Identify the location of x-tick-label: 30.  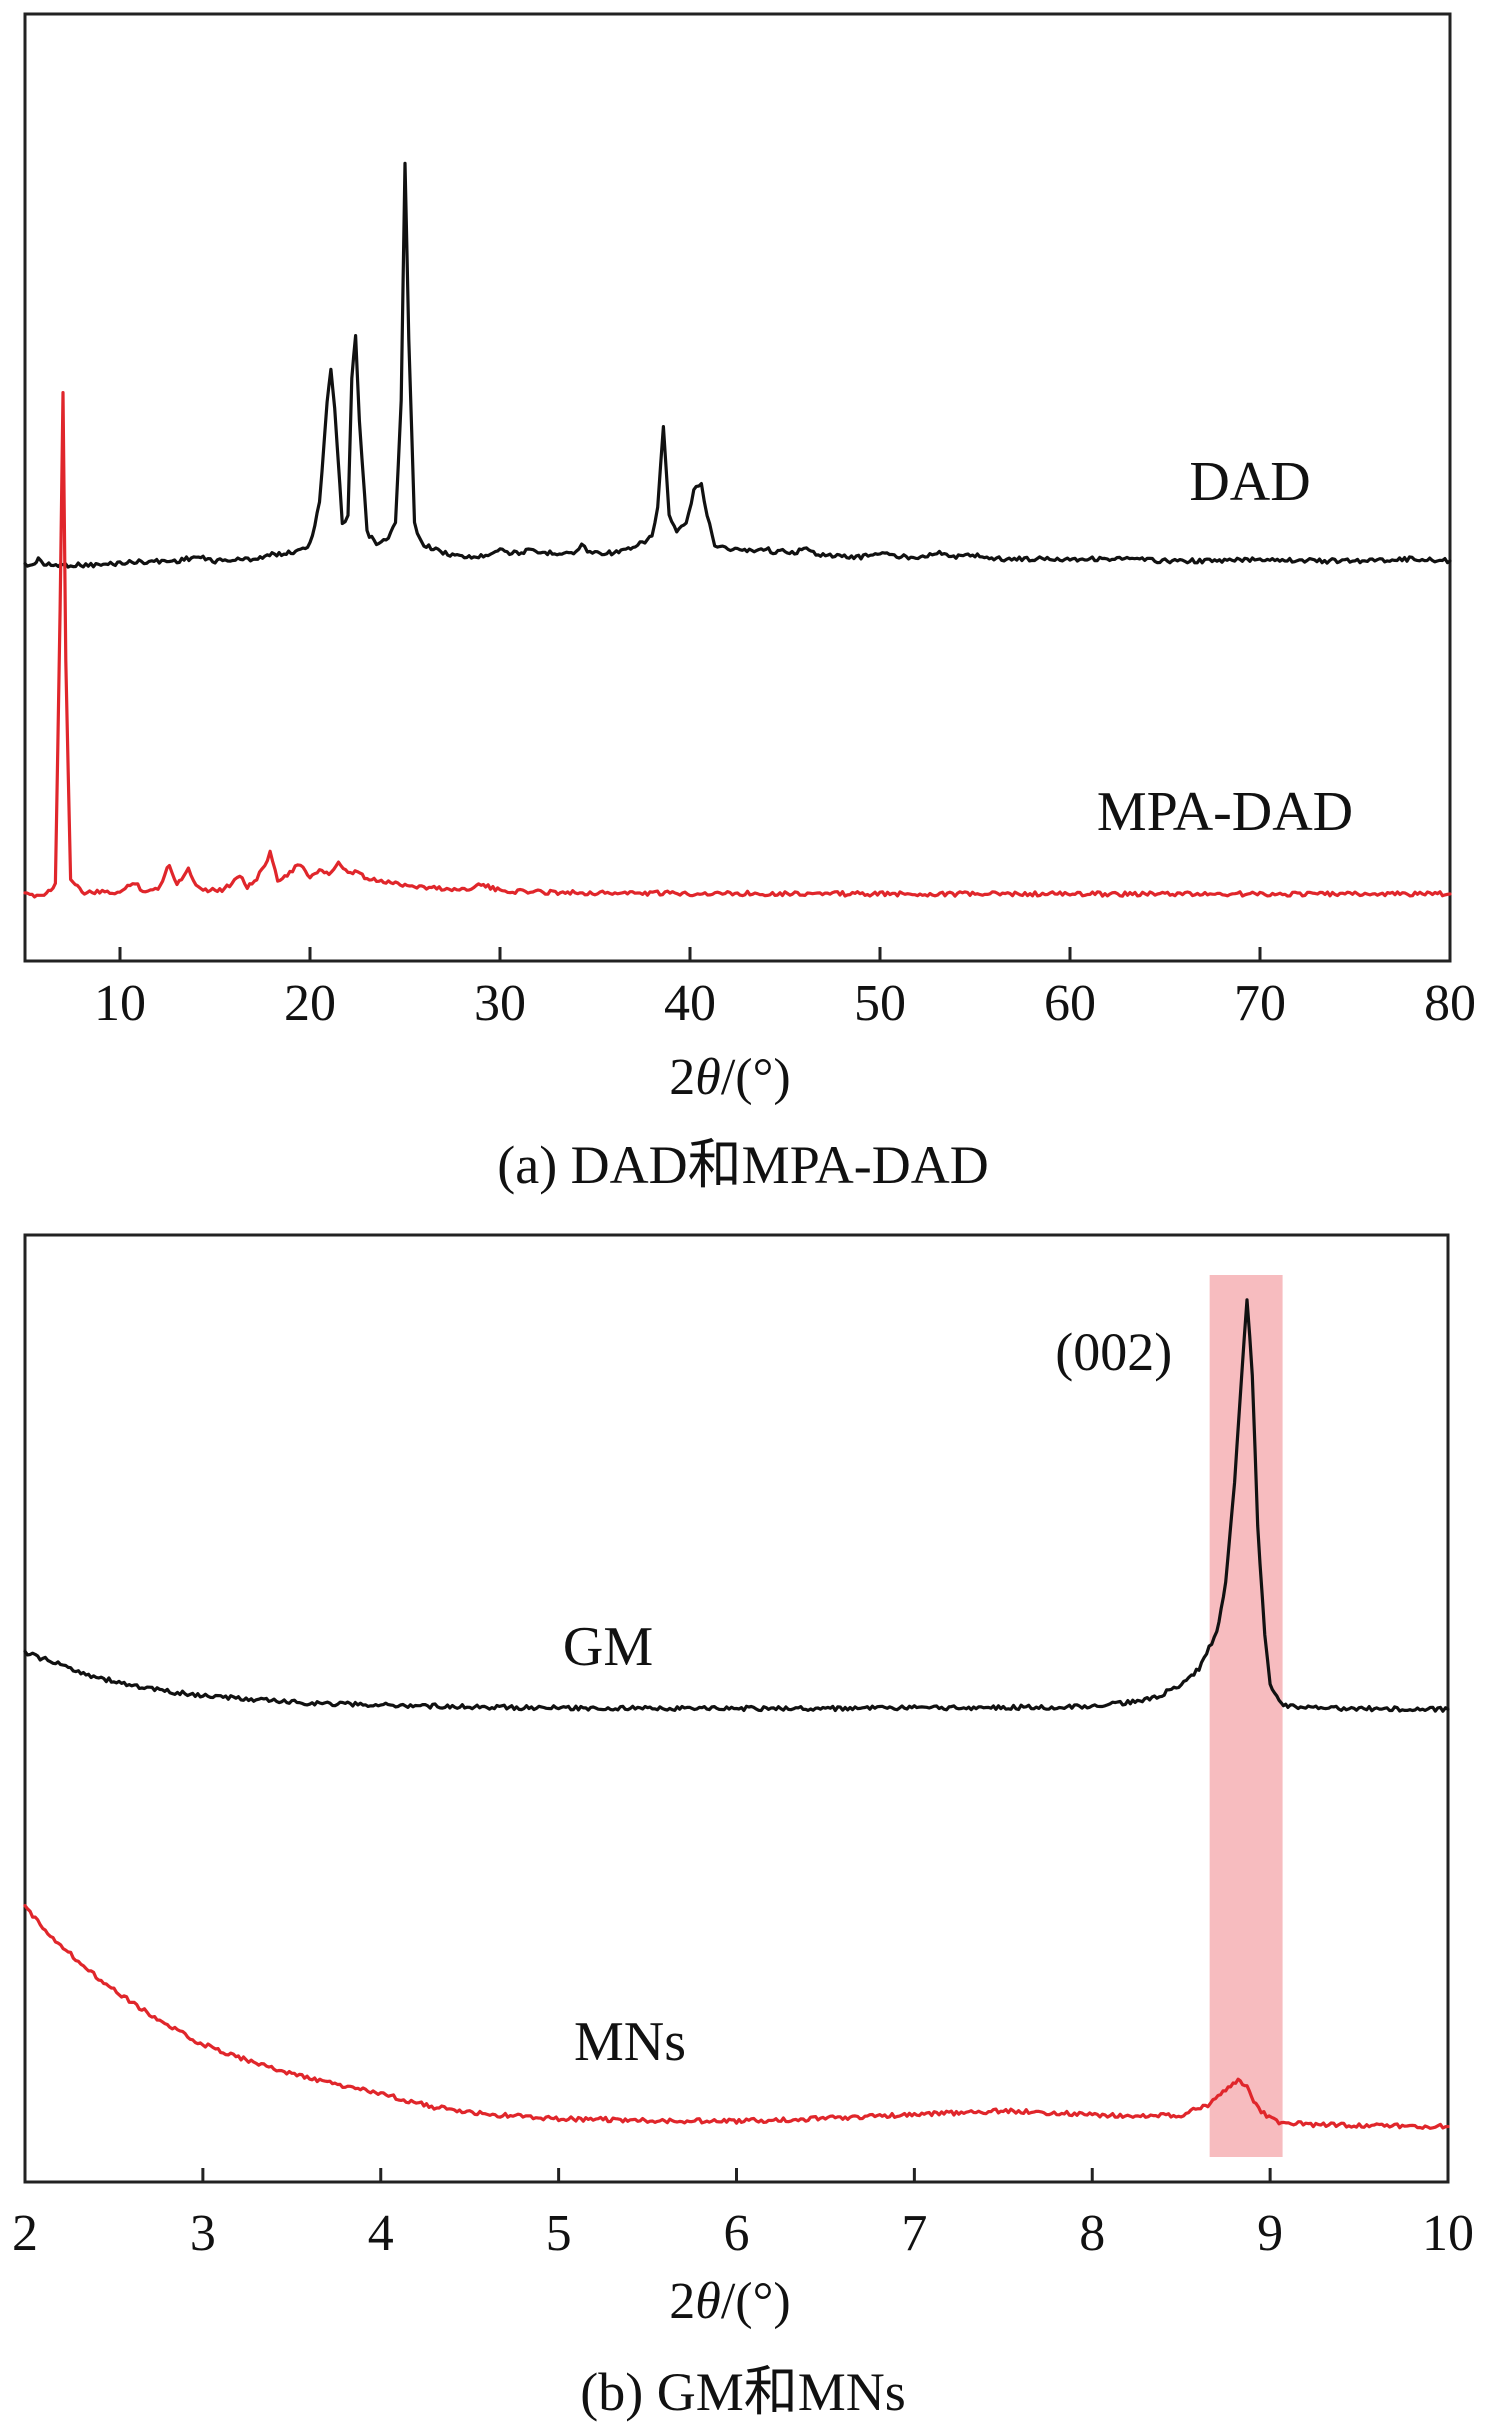
(500, 1003).